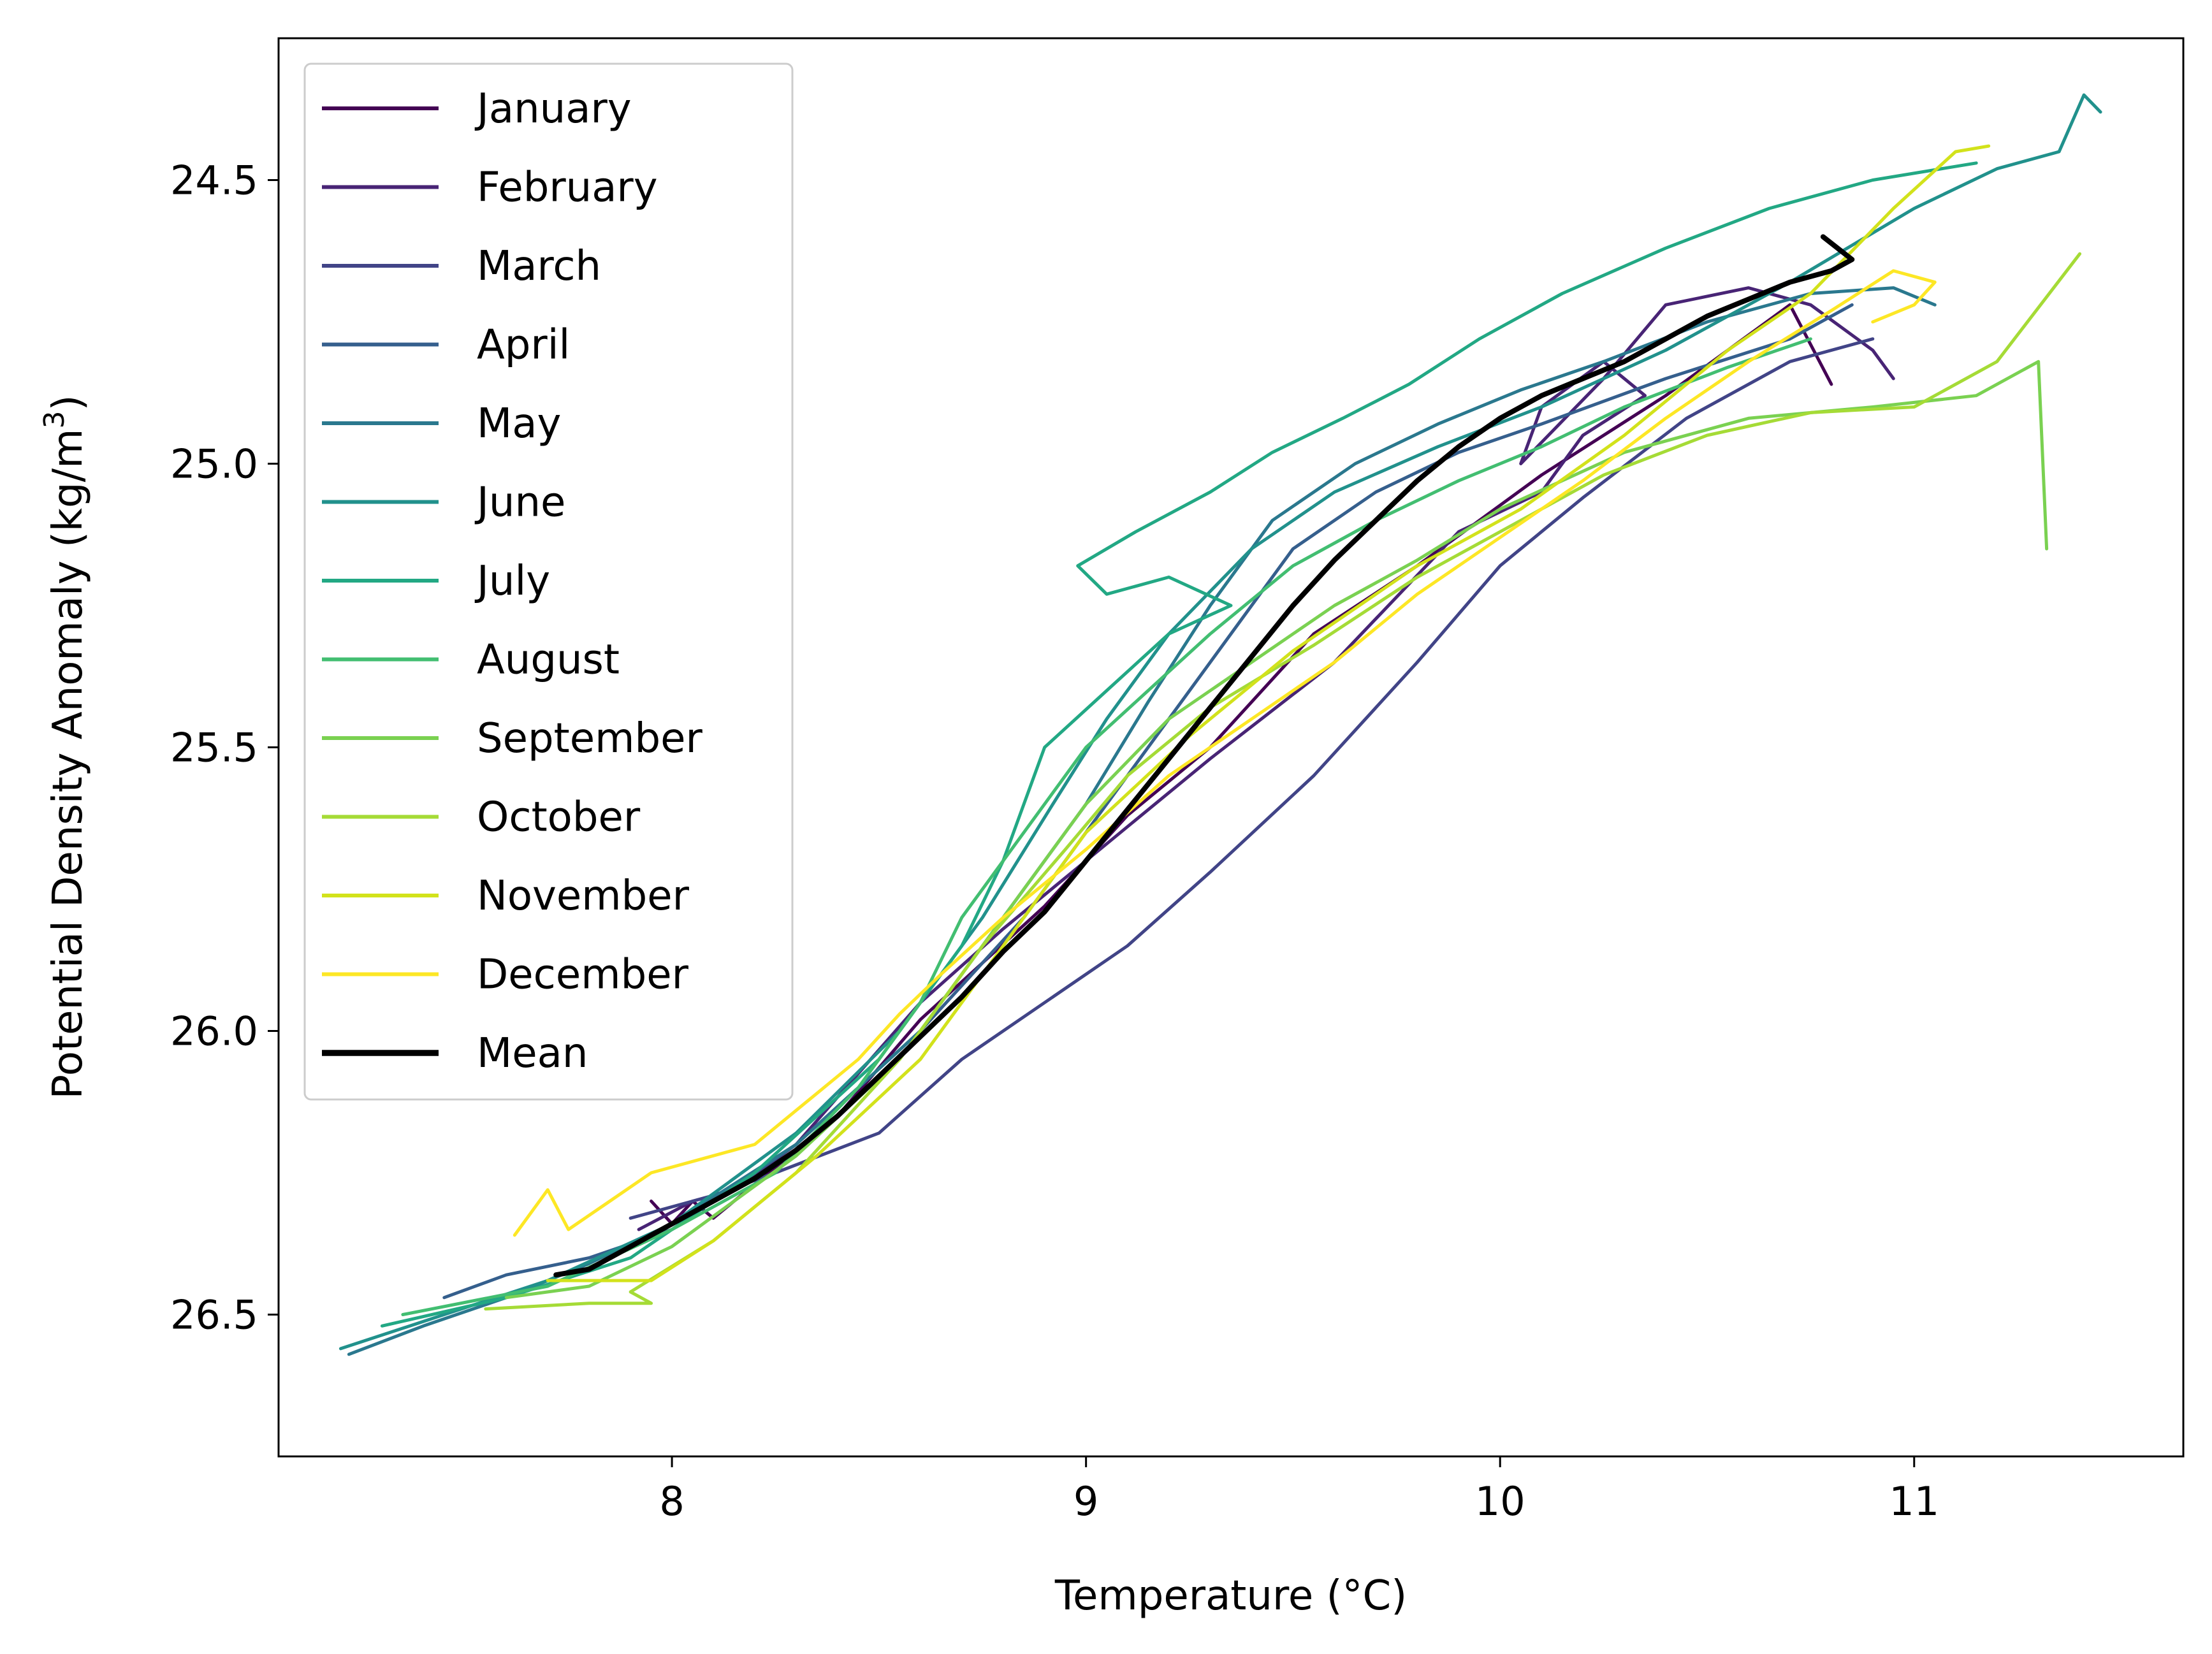 The height and width of the screenshot is (1654, 2212). Describe the element at coordinates (583, 976) in the screenshot. I see `legend-label-december: December` at that location.